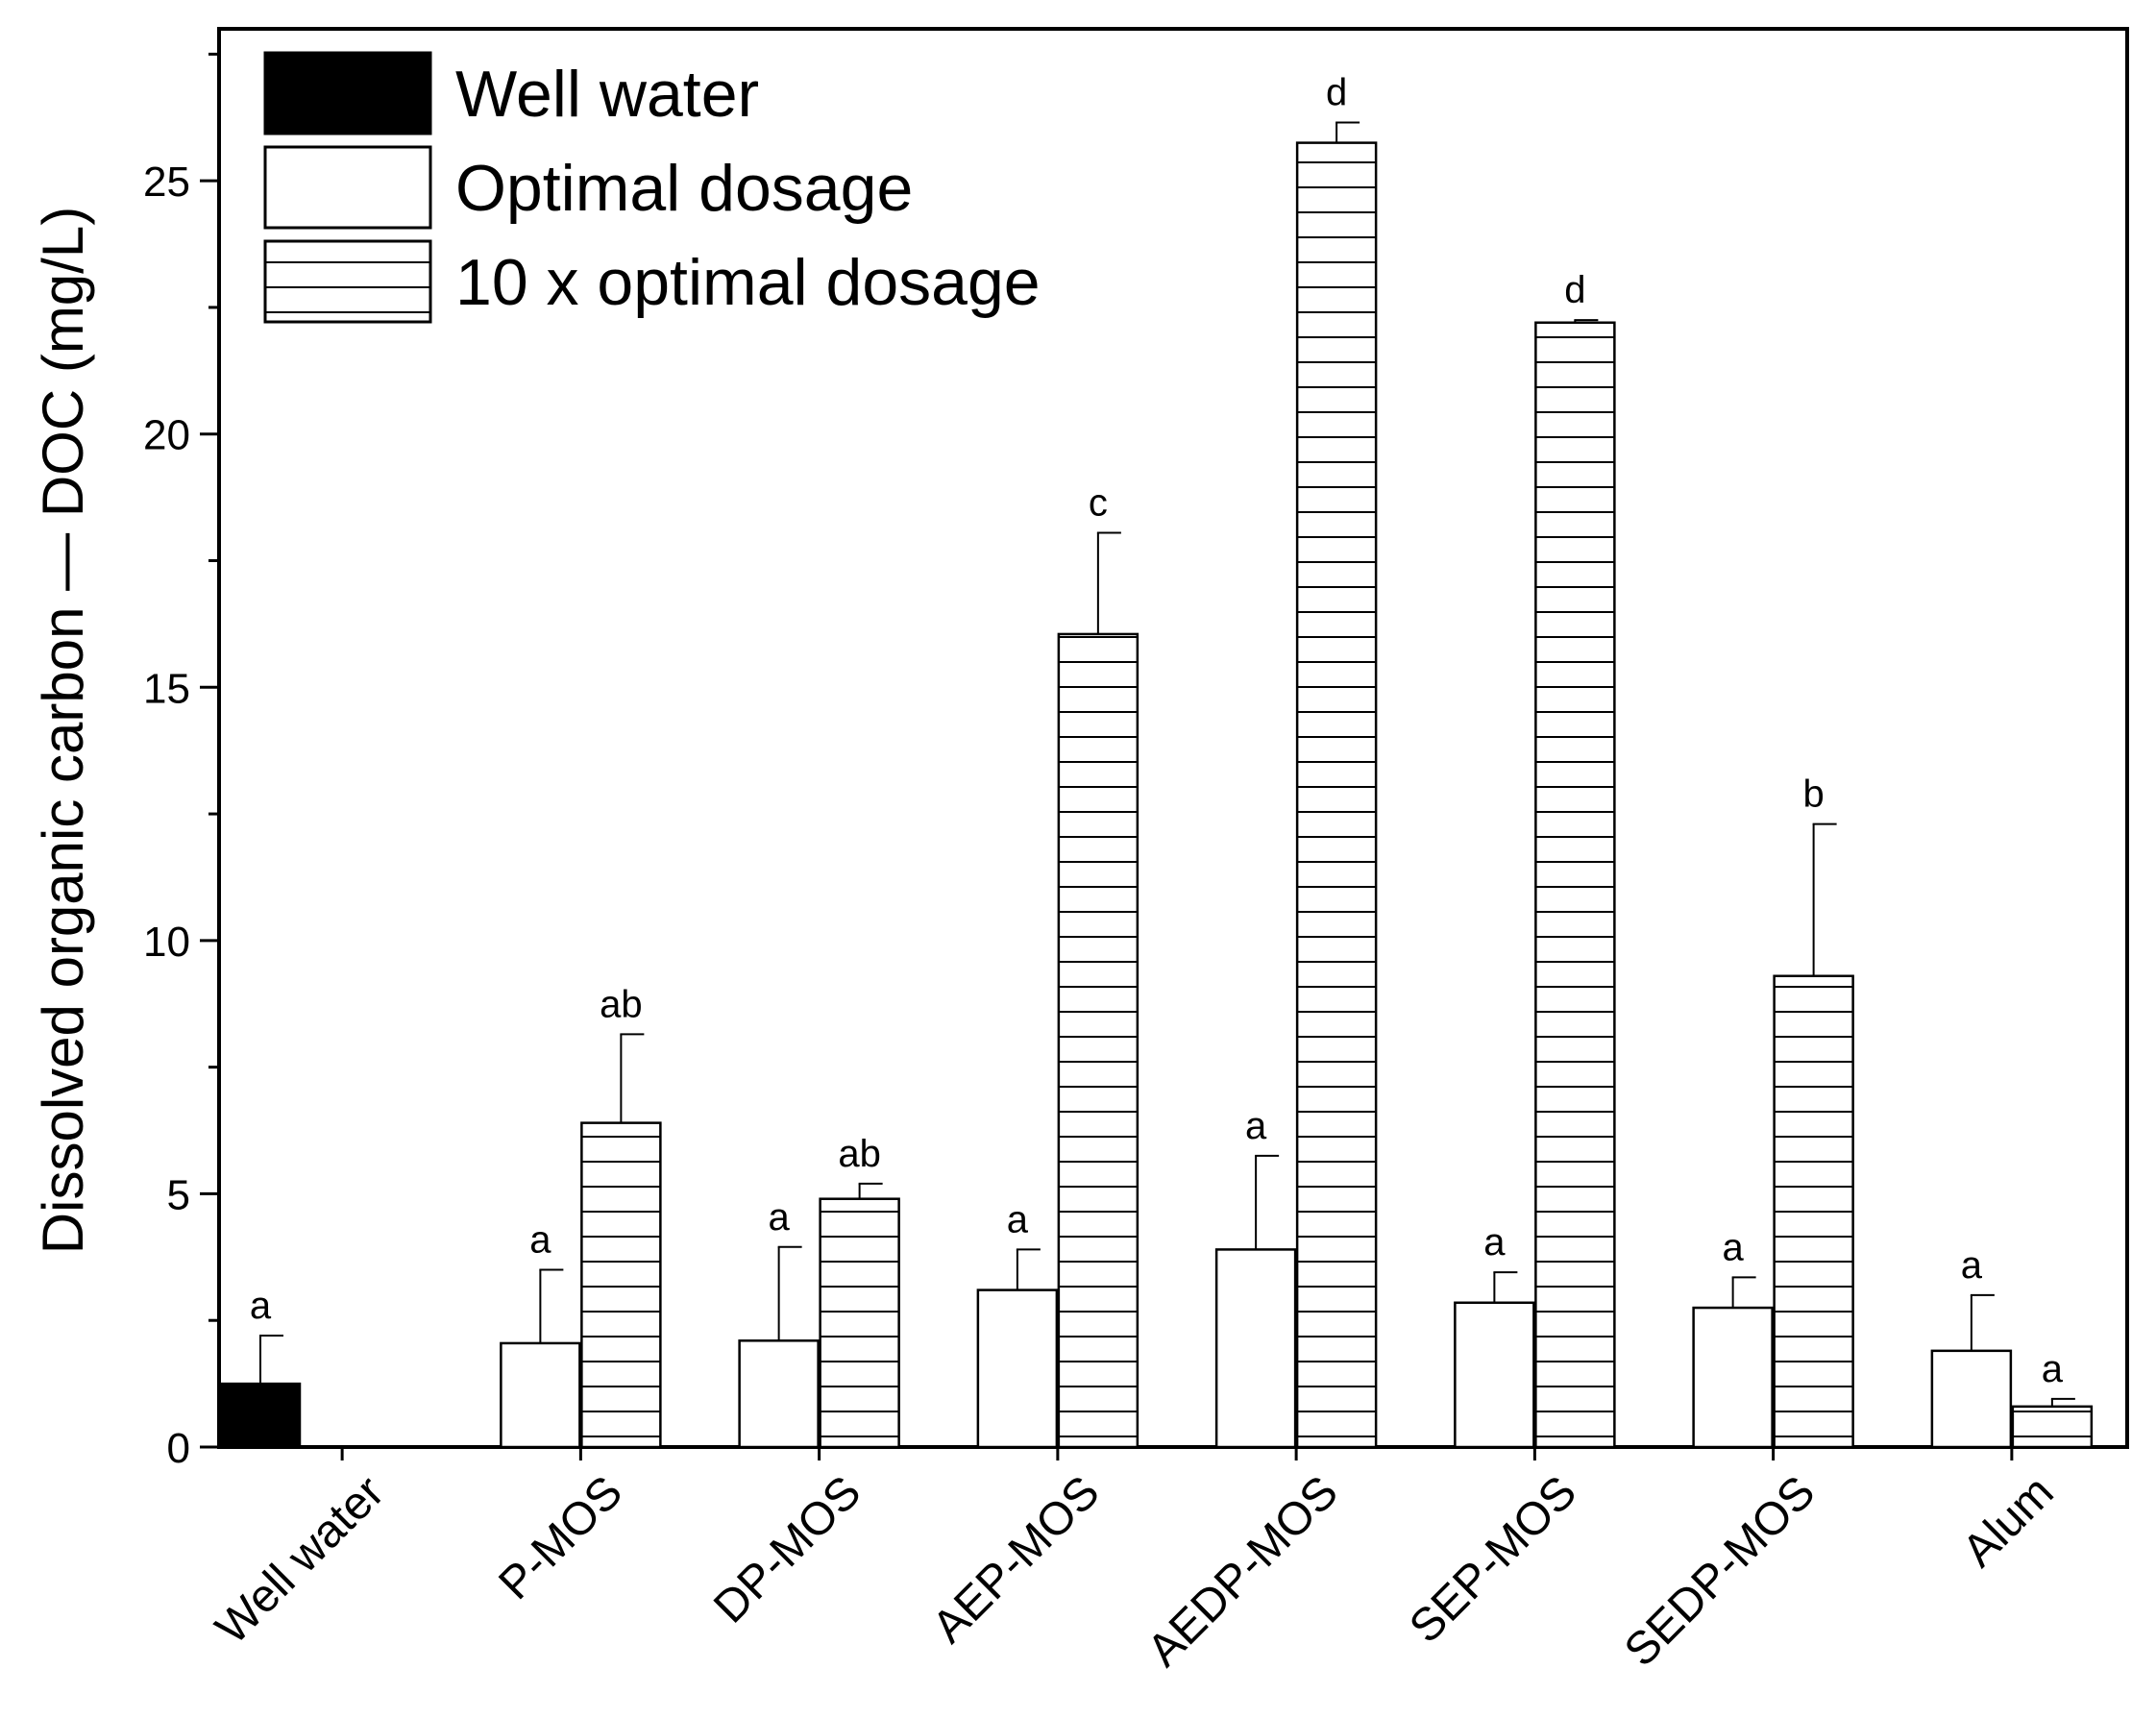 Image resolution: width=2156 pixels, height=1718 pixels. Describe the element at coordinates (1098, 503) in the screenshot. I see `significance-label: c` at that location.